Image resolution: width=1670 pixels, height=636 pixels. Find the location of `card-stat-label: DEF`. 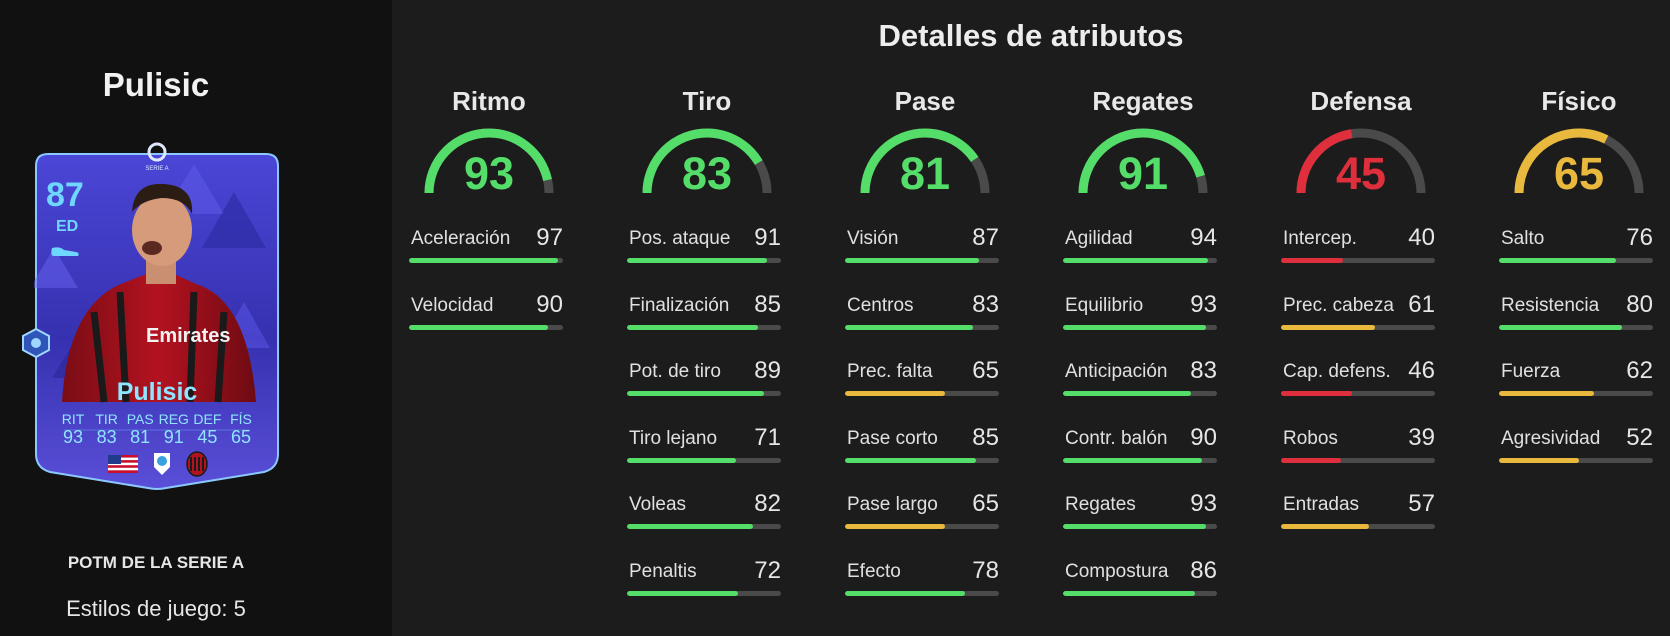

card-stat-label: DEF is located at coordinates (207, 419).